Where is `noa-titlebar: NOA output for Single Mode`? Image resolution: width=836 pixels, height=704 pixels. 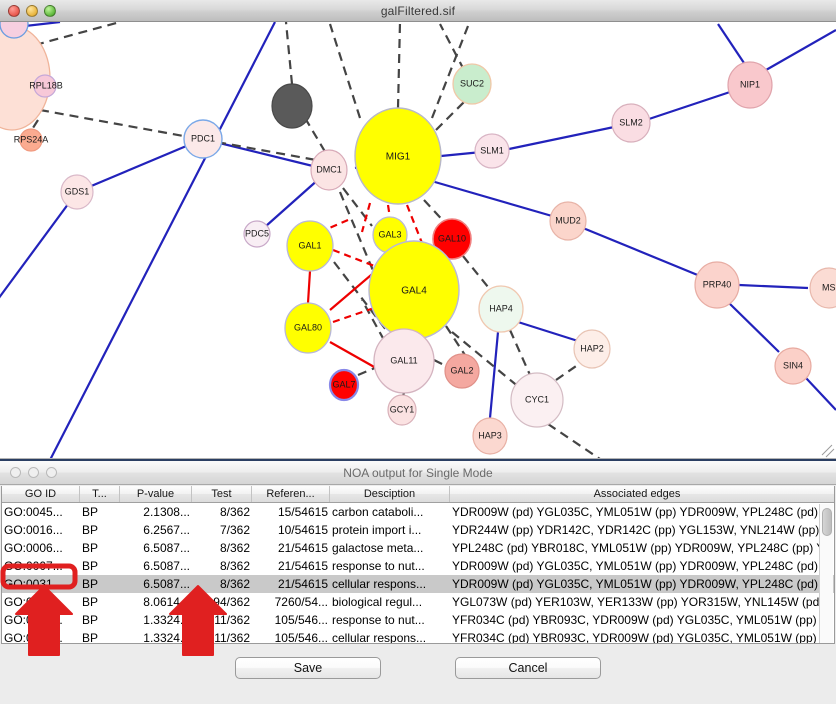 noa-titlebar: NOA output for Single Mode is located at coordinates (418, 473).